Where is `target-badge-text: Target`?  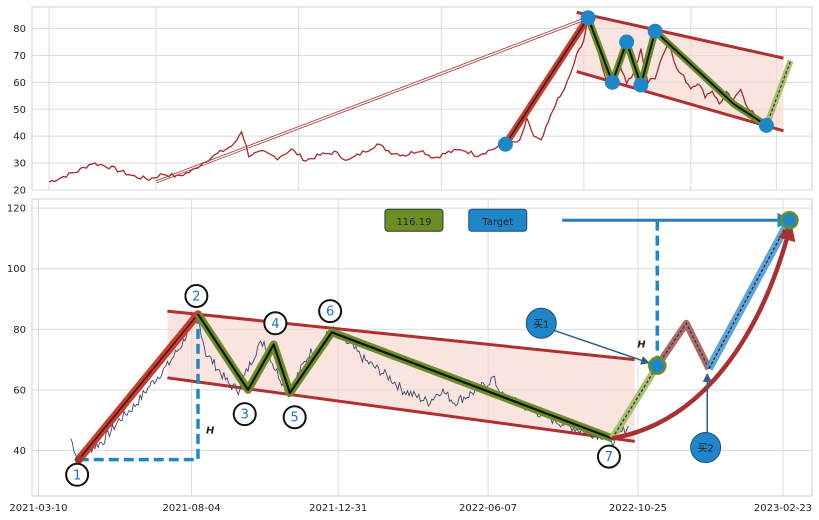 target-badge-text: Target is located at coordinates (497, 222).